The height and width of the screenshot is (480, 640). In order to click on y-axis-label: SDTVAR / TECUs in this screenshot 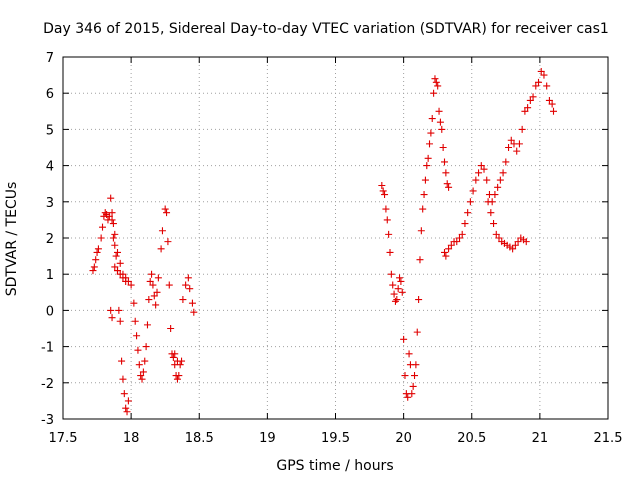, I will do `click(12, 239)`.